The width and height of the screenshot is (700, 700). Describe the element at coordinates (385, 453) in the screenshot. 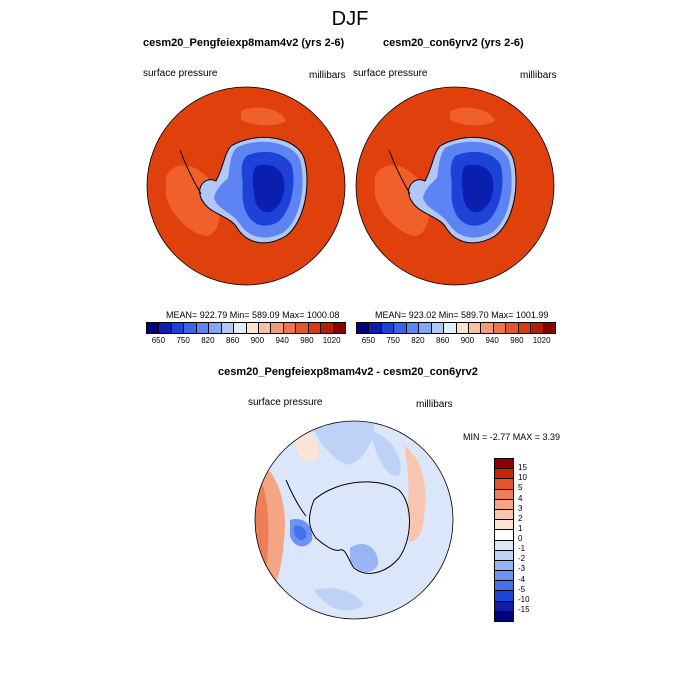

I see `negative-east` at that location.